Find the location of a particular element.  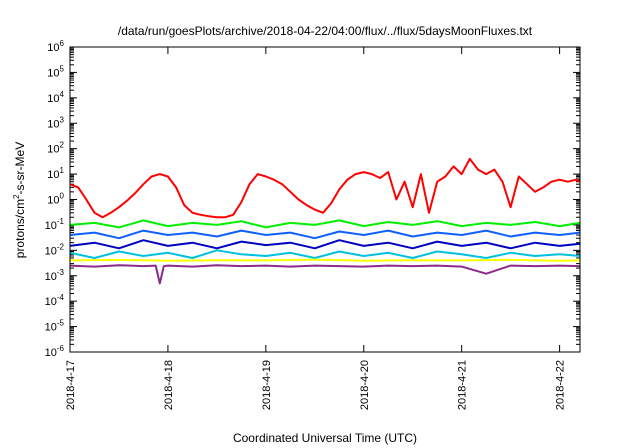

y-axis-label-main: protons/cm is located at coordinates (20, 228).